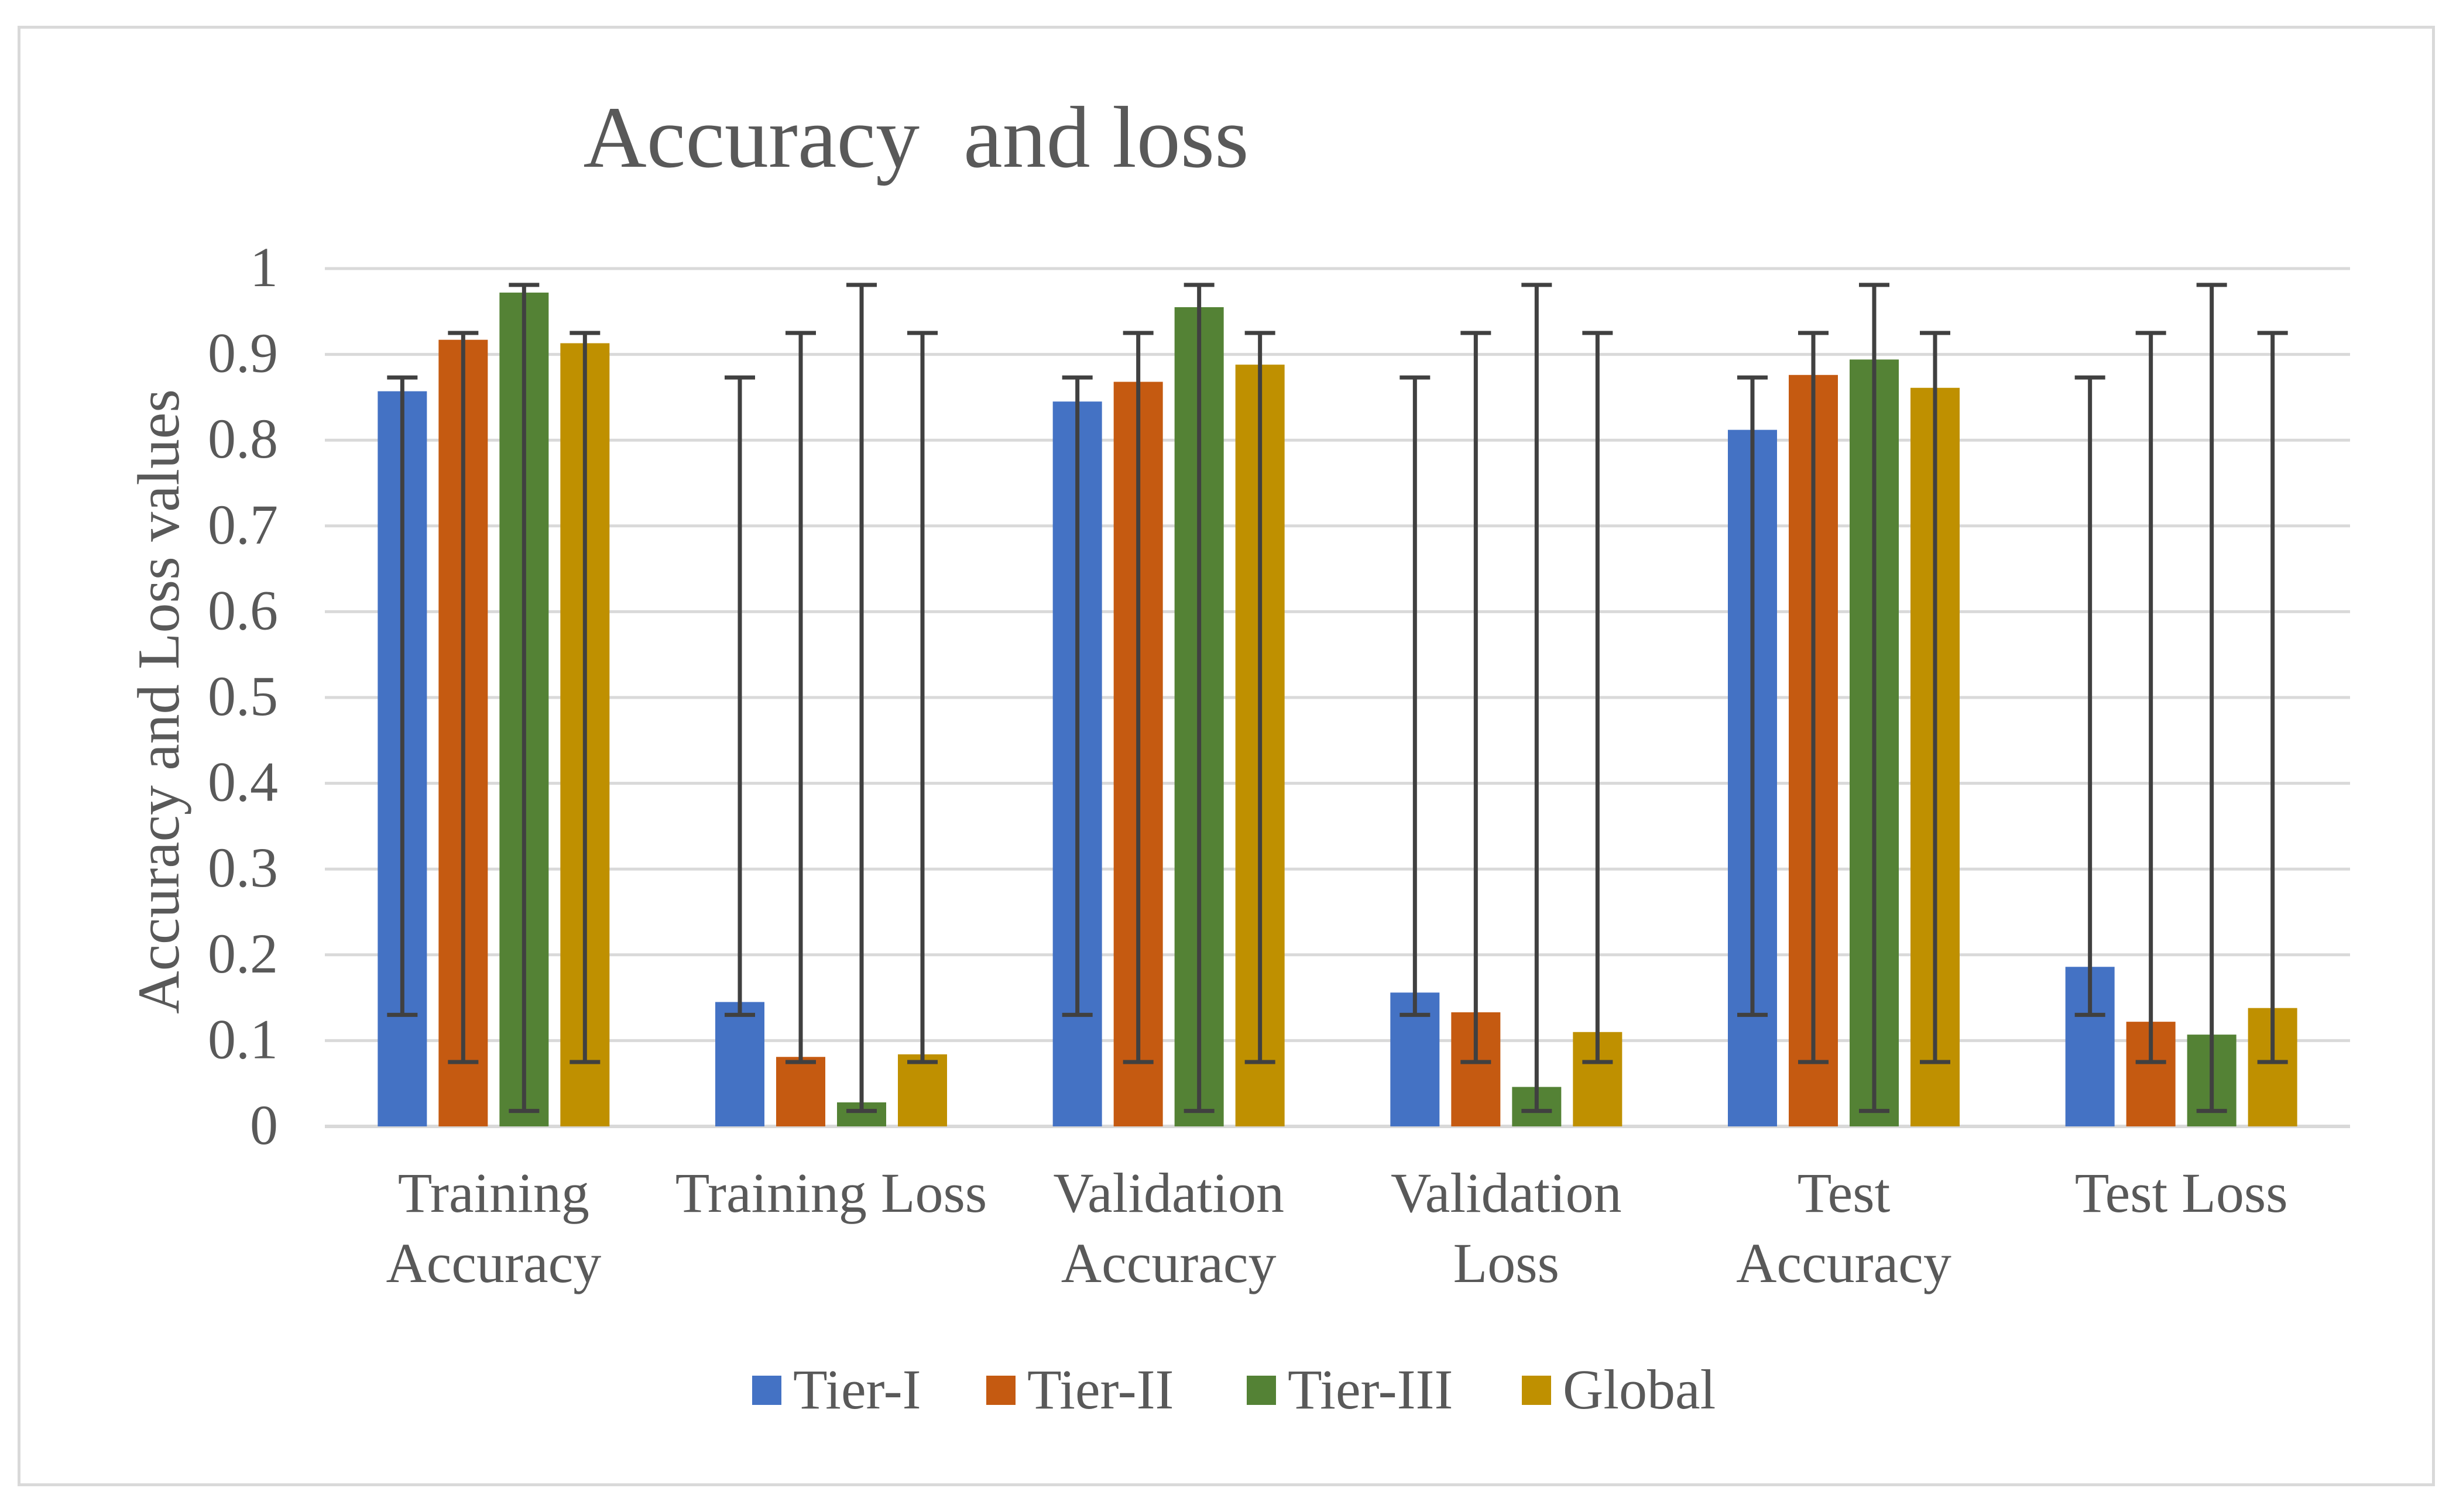 Image resolution: width=2456 pixels, height=1512 pixels. I want to click on legend-item: Tier-I, so click(837, 1389).